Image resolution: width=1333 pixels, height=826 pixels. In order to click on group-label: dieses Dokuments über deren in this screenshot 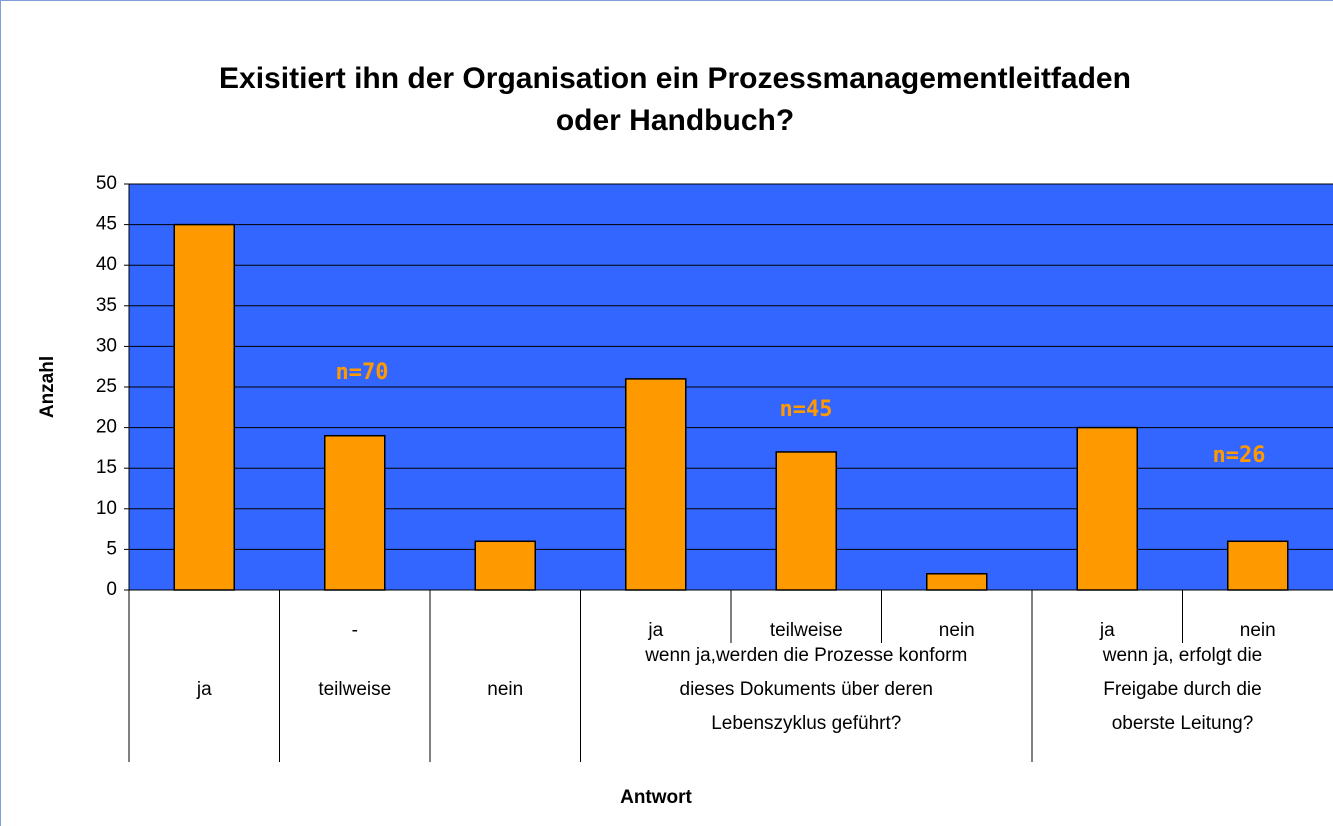, I will do `click(806, 689)`.